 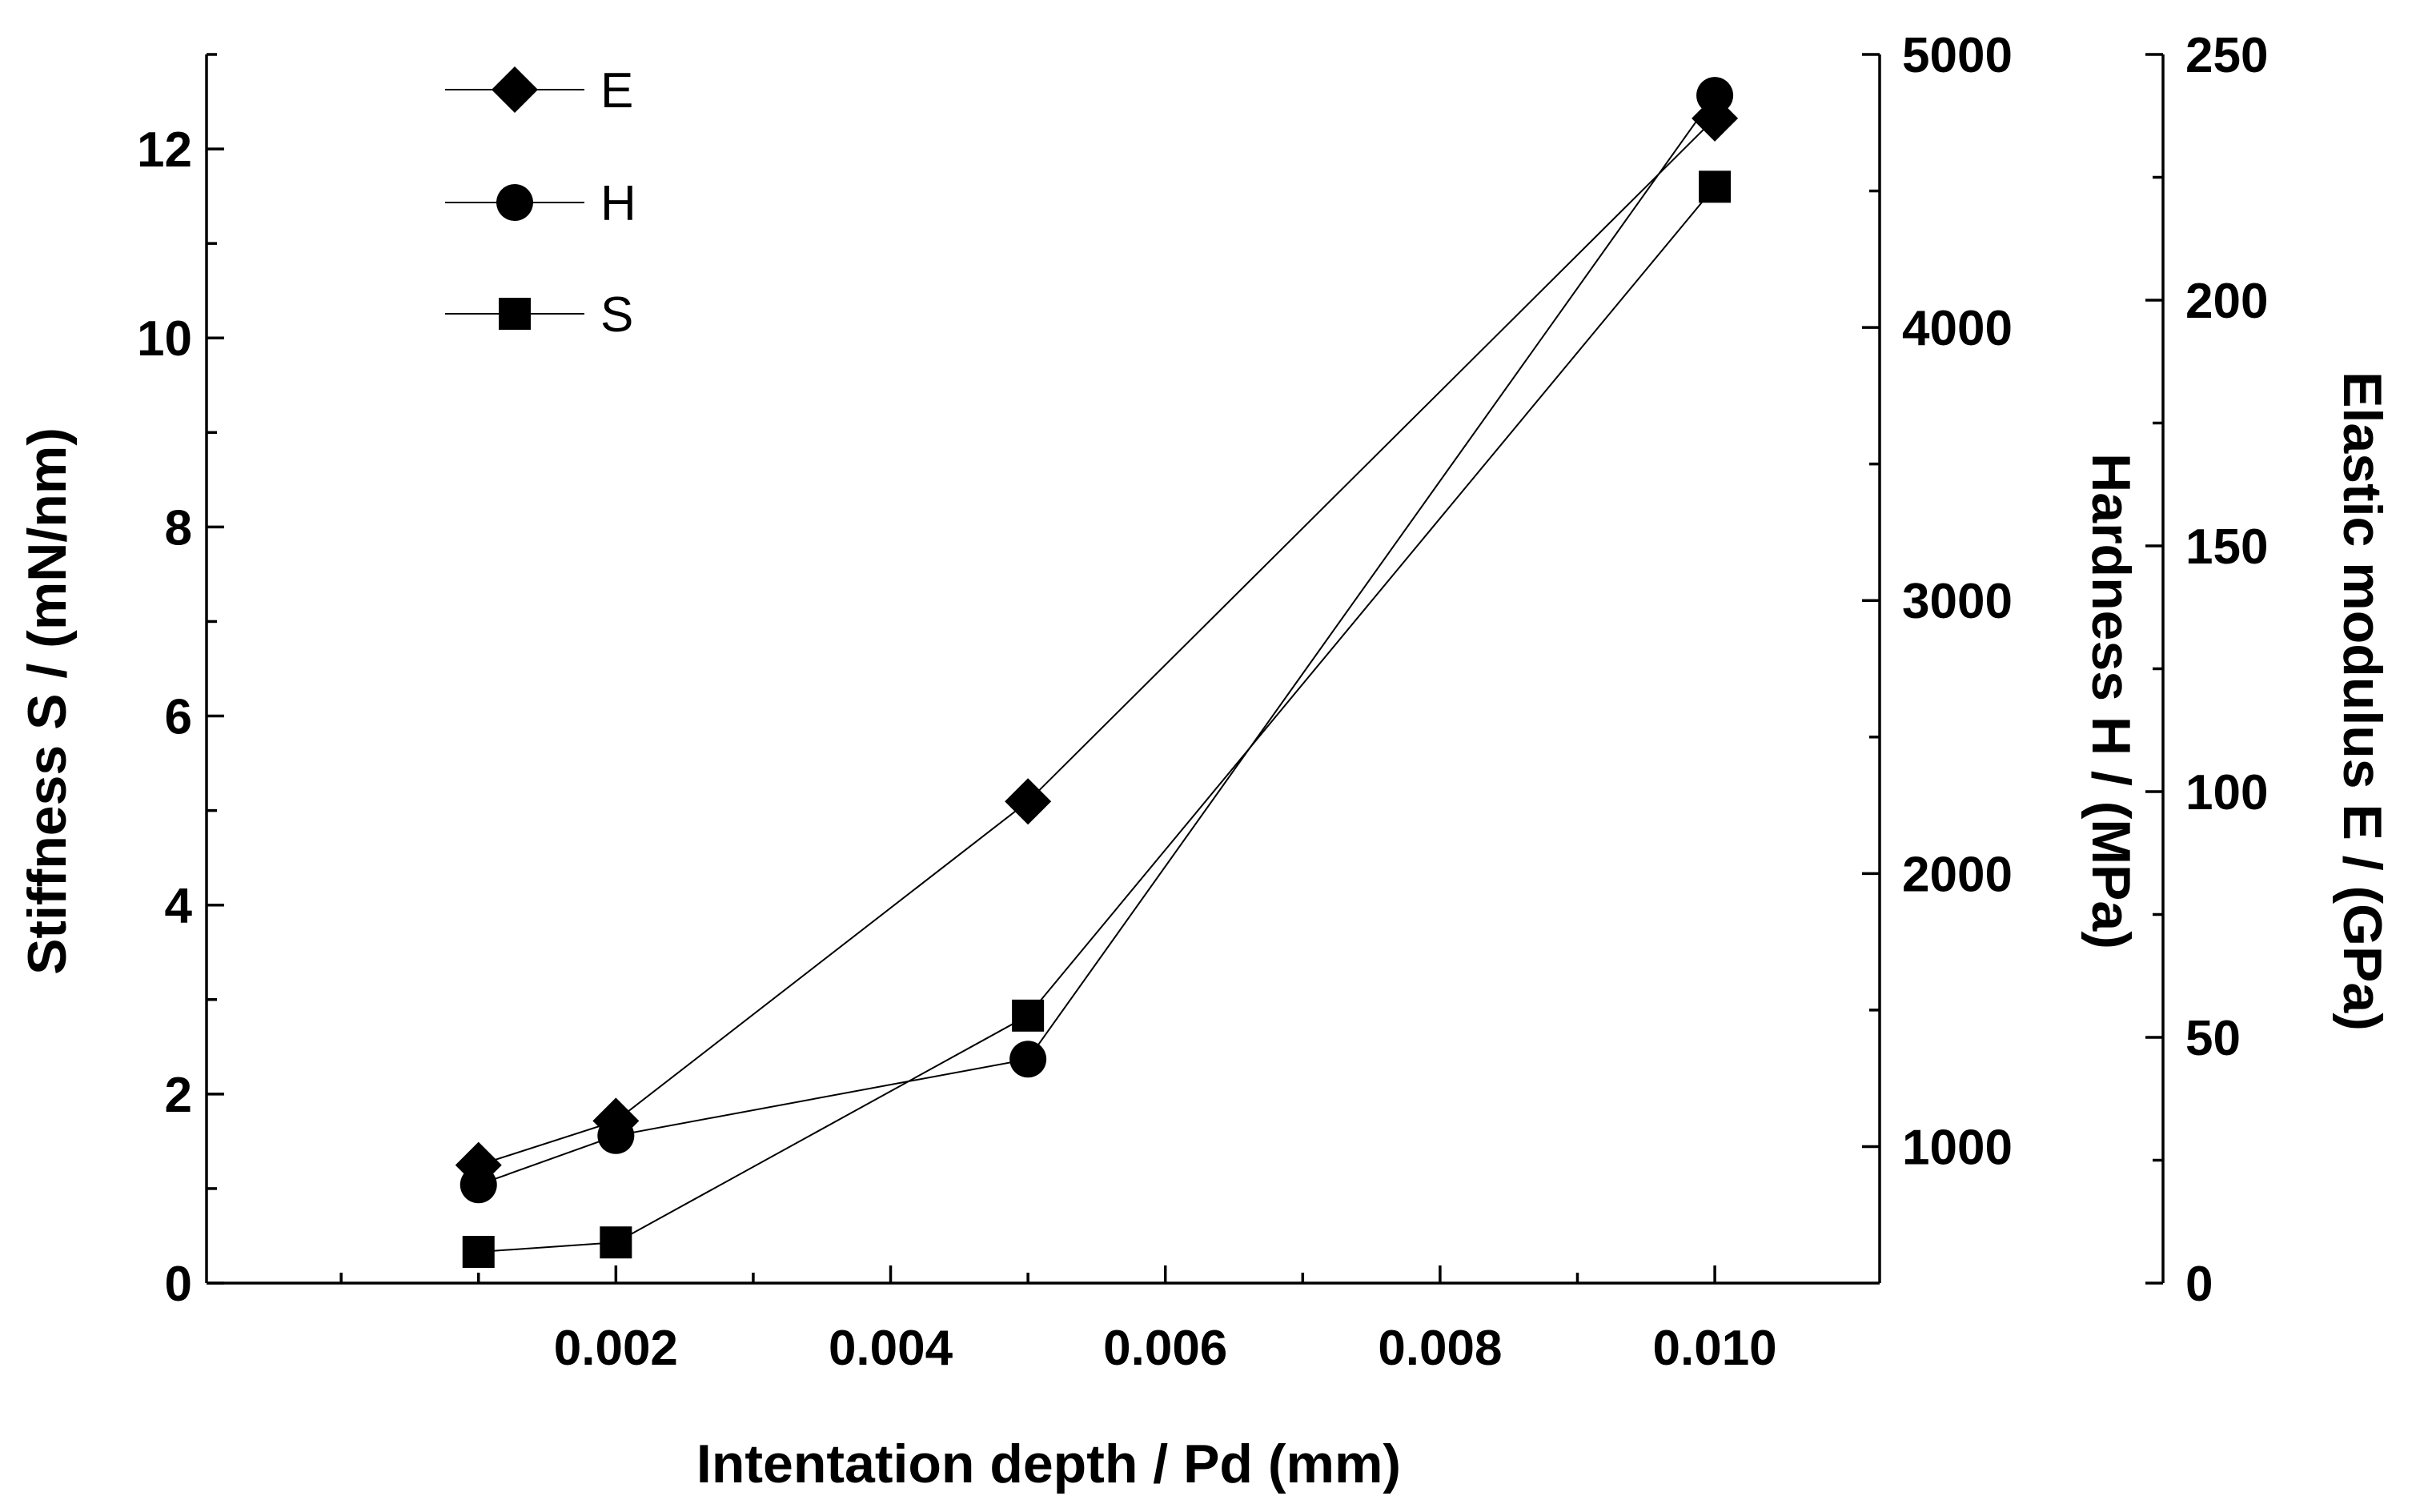 What do you see at coordinates (179, 907) in the screenshot?
I see `left-tick-label: 4` at bounding box center [179, 907].